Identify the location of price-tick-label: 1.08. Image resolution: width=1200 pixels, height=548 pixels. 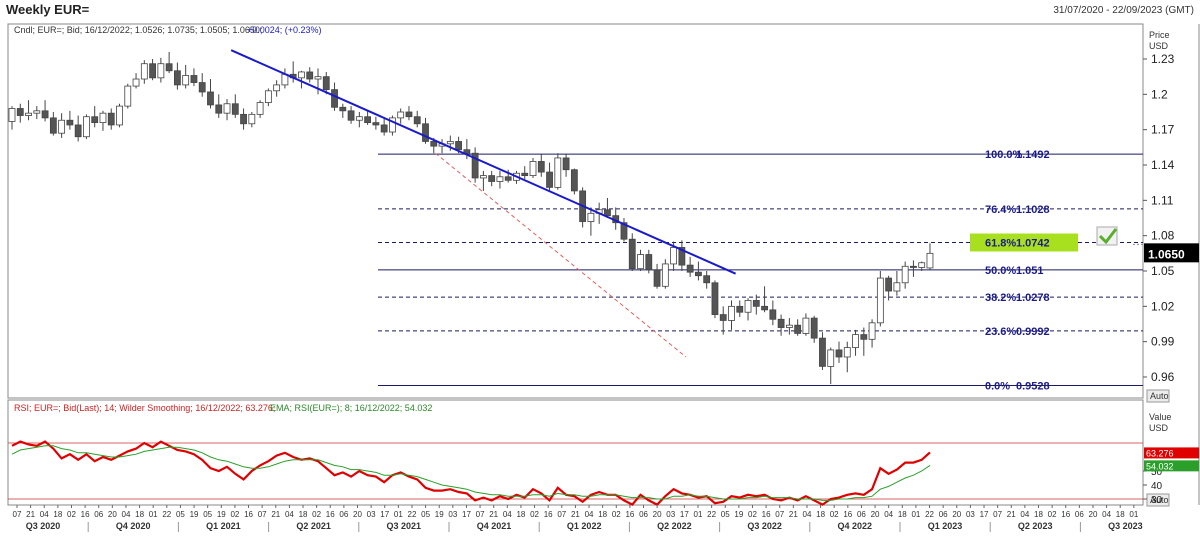
(1163, 236).